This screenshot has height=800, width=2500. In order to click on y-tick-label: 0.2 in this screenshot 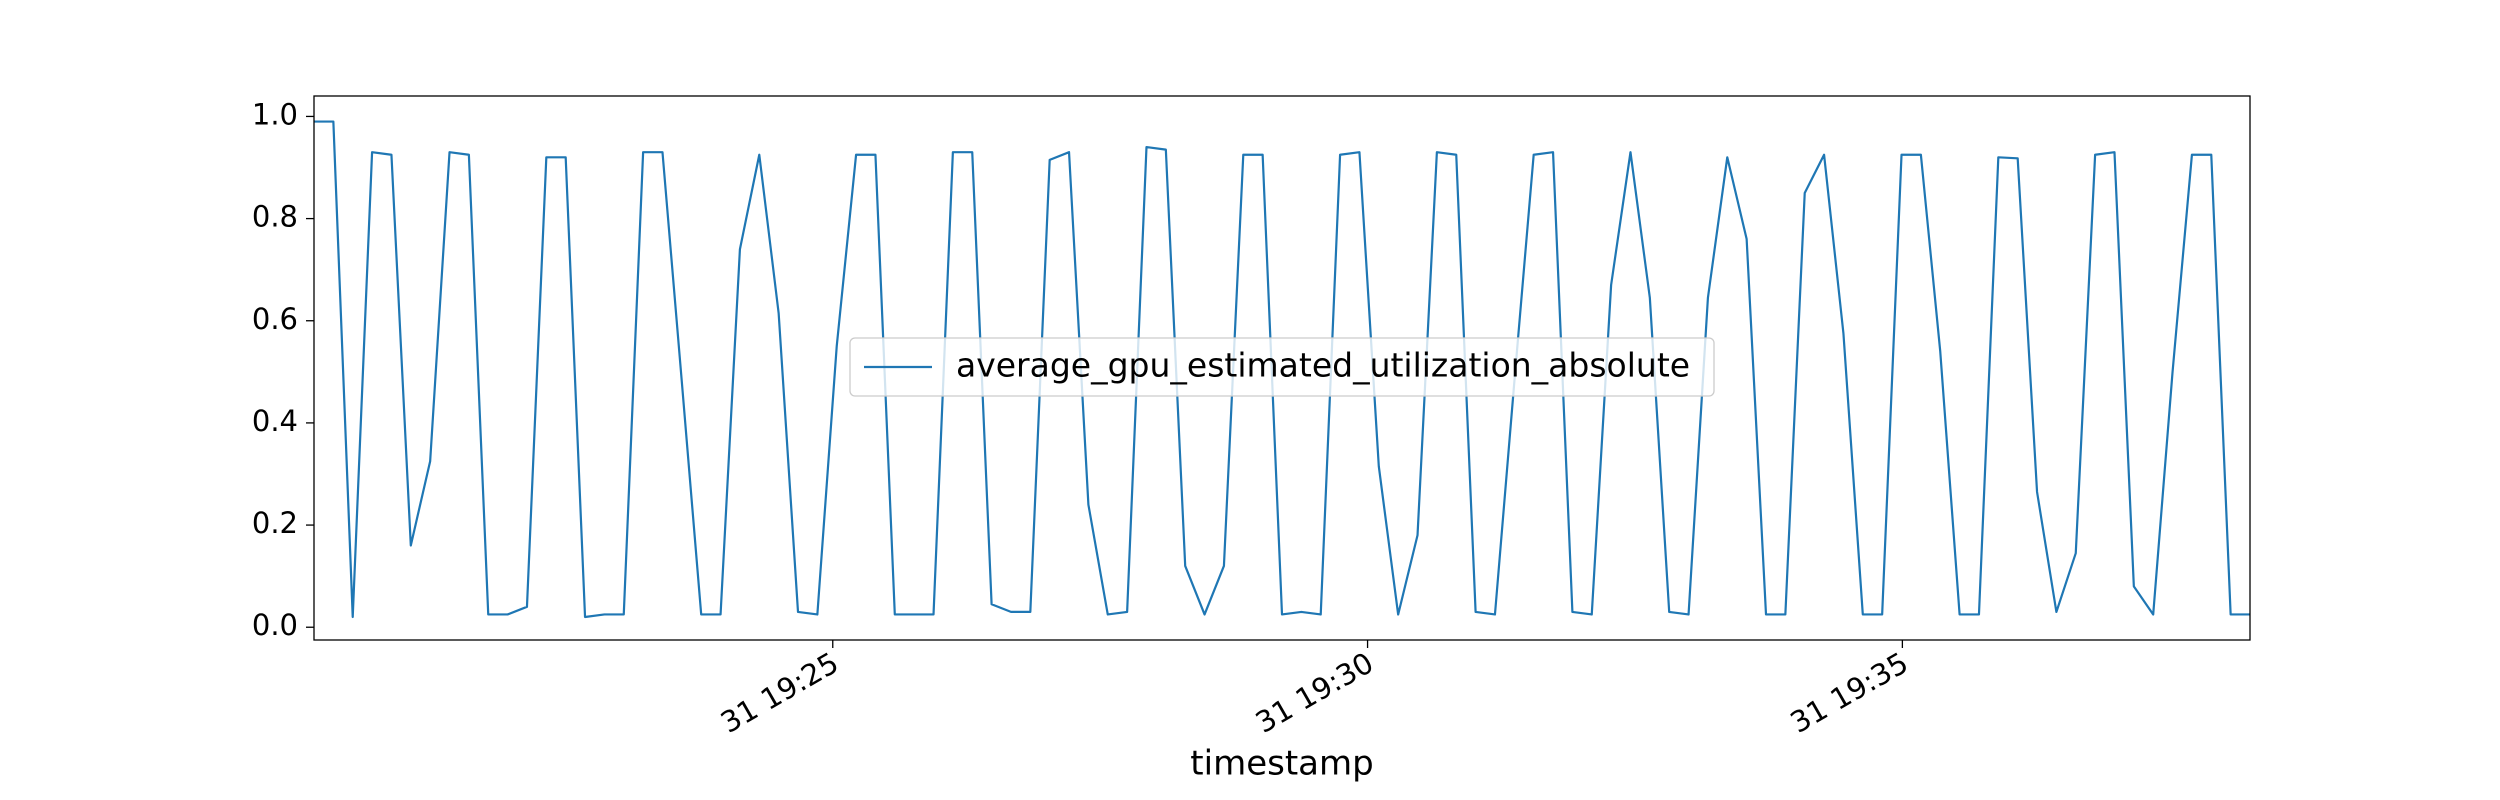, I will do `click(275, 523)`.